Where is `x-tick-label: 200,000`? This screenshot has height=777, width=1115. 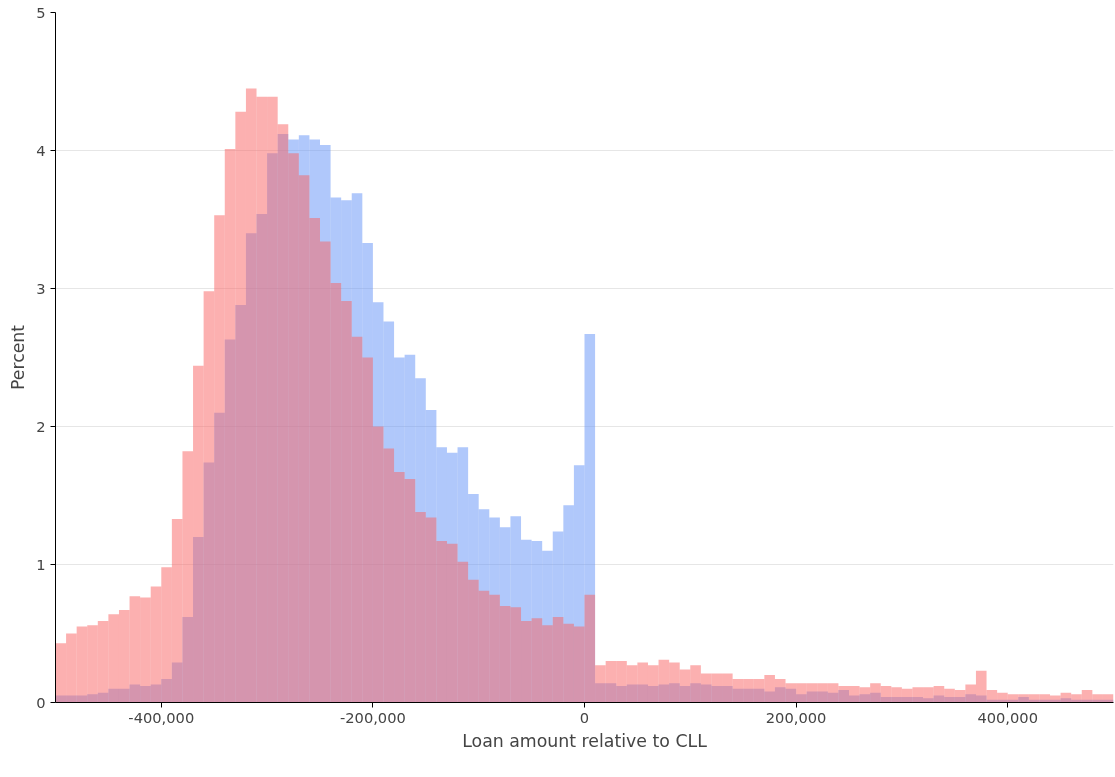 x-tick-label: 200,000 is located at coordinates (796, 717).